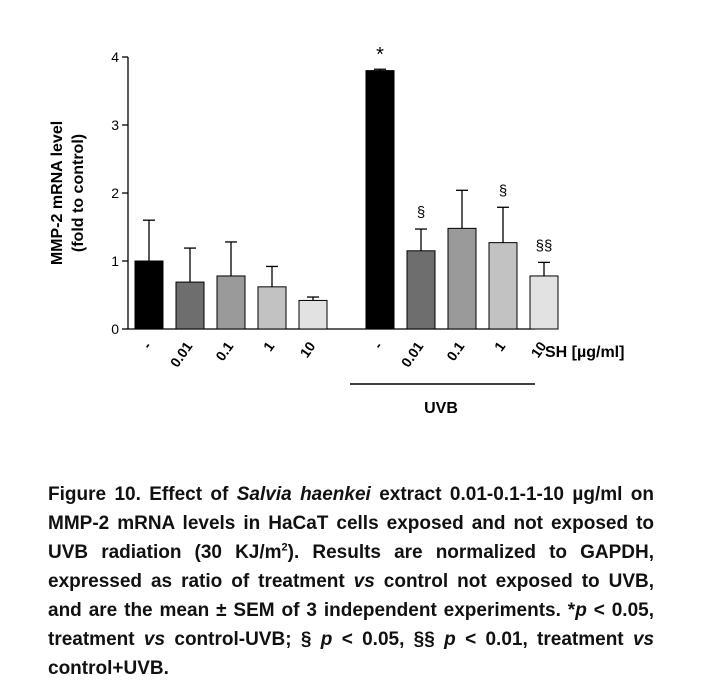  Describe the element at coordinates (351, 625) in the screenshot. I see `caption-text: < 0.05, treatment` at that location.